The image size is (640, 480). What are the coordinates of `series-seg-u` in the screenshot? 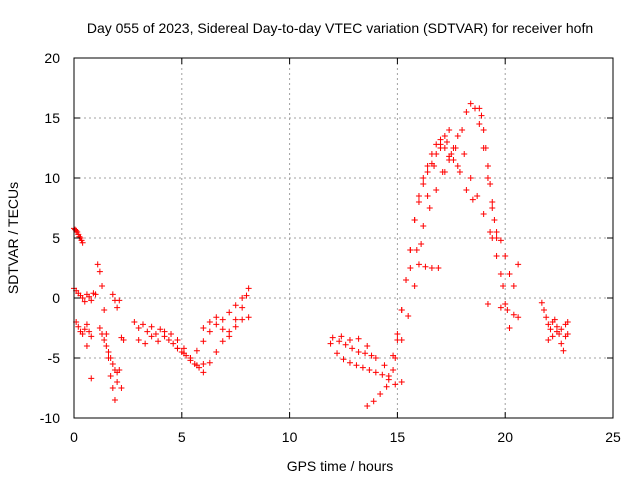 It's located at (503, 268).